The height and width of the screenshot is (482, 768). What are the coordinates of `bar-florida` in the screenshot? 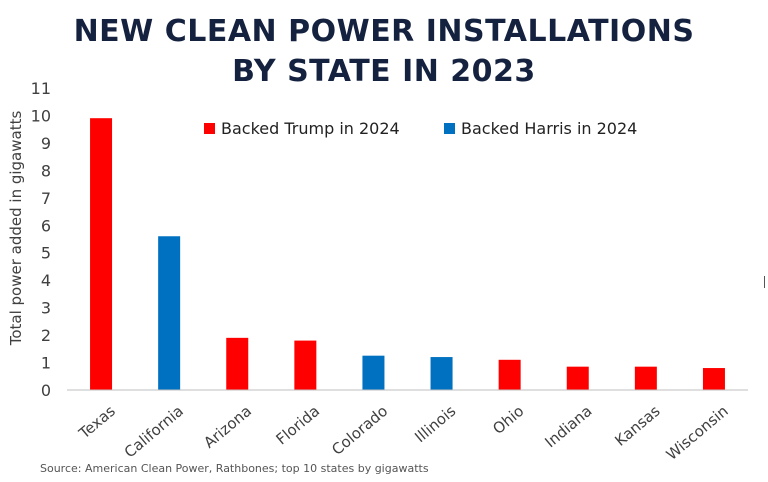 It's located at (305, 365).